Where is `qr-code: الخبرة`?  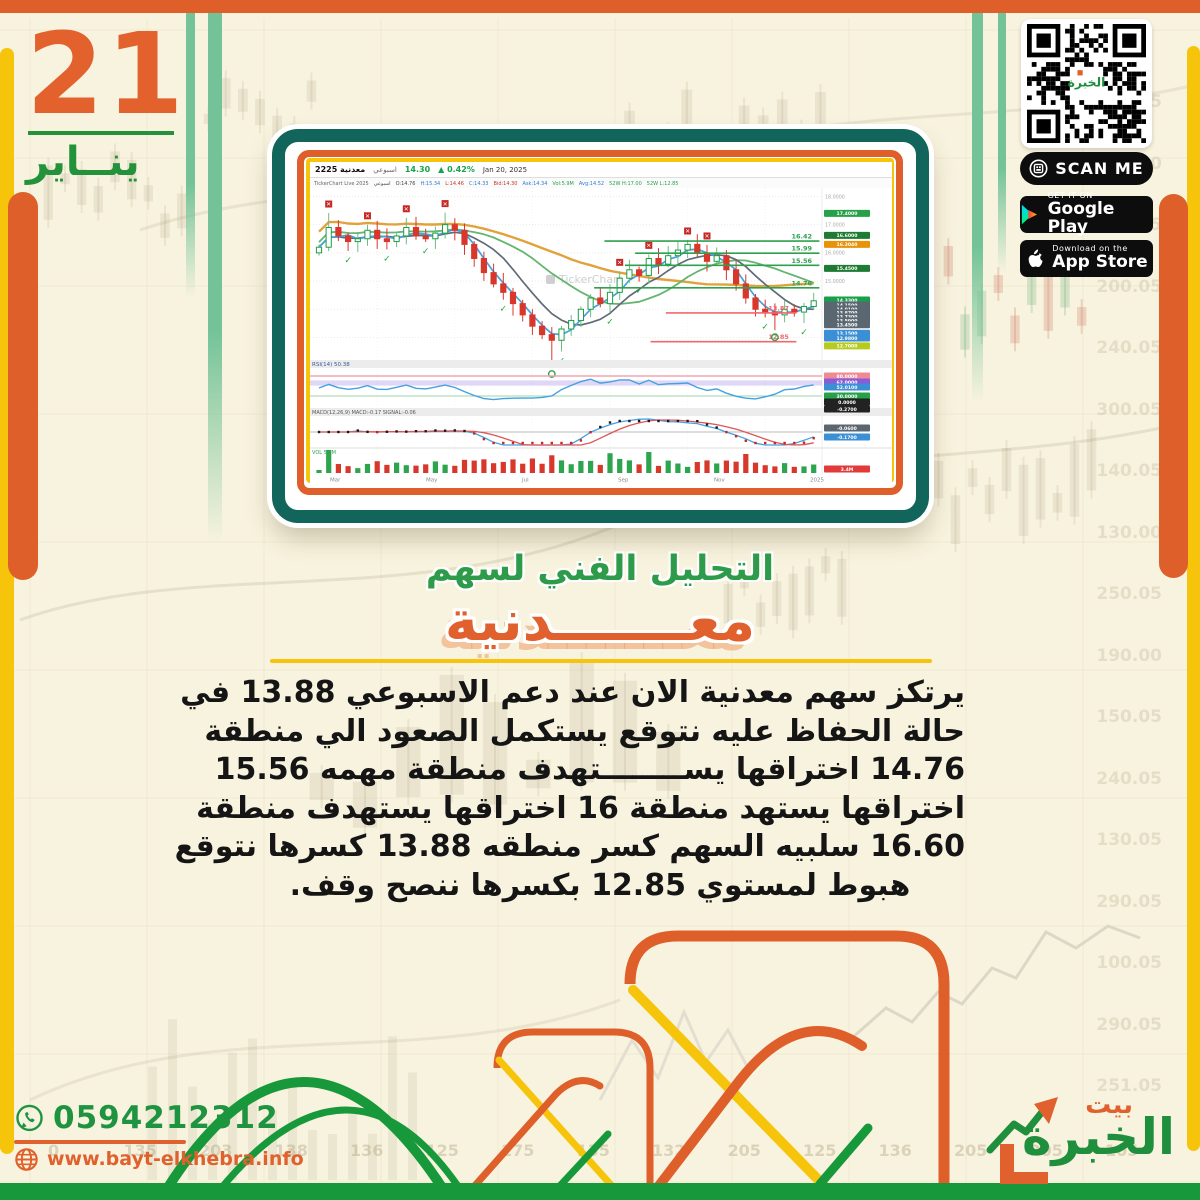 qr-code: الخبرة is located at coordinates (1086, 83).